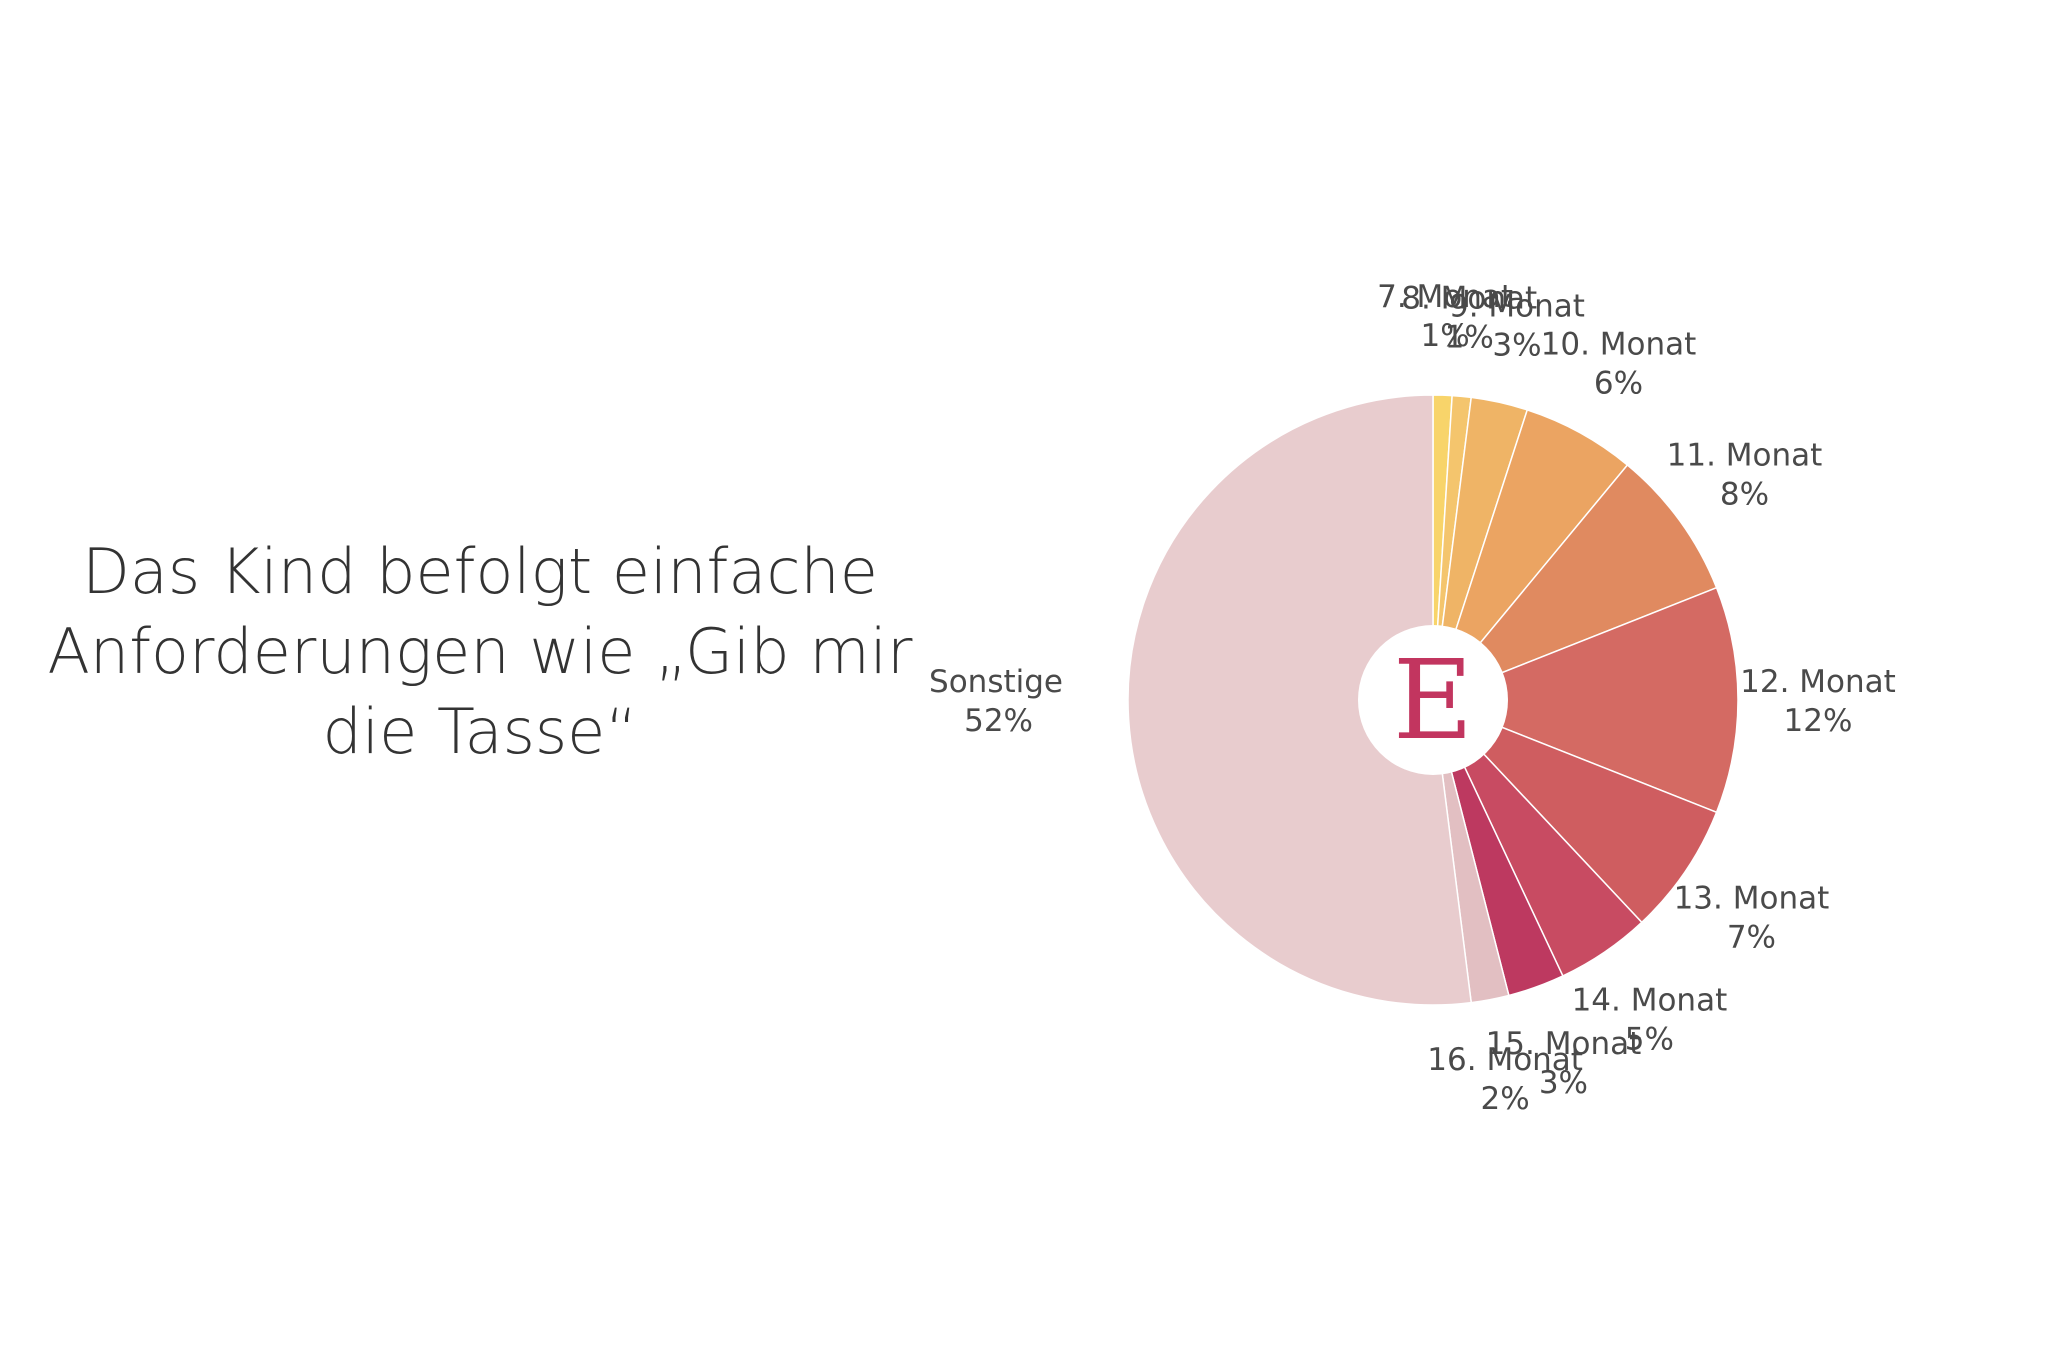 The width and height of the screenshot is (2048, 1366). Describe the element at coordinates (480, 571) in the screenshot. I see `page-title-line: Das Kind befolgt einfache` at that location.